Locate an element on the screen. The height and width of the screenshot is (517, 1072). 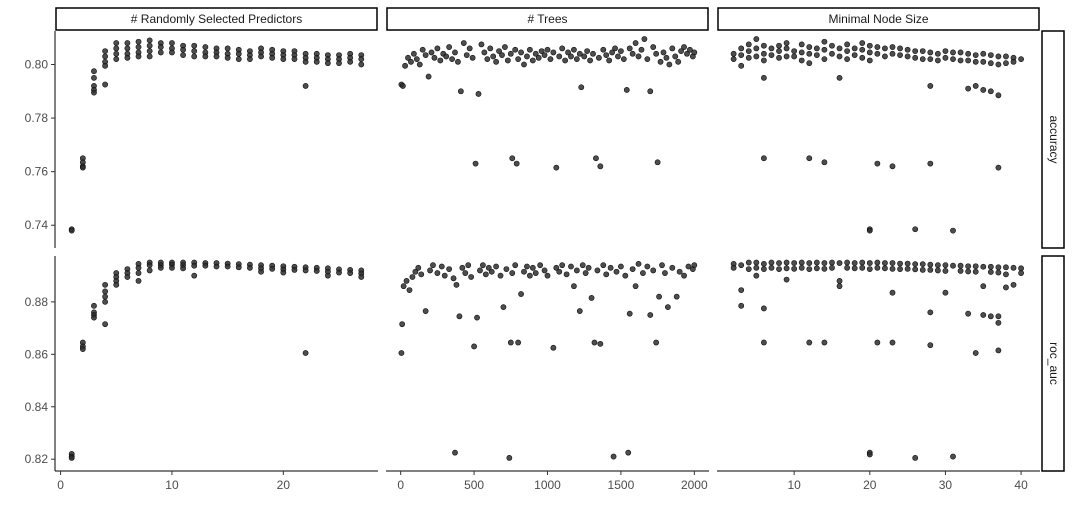
facet-row-label: roc_auc is located at coordinates (1054, 363).